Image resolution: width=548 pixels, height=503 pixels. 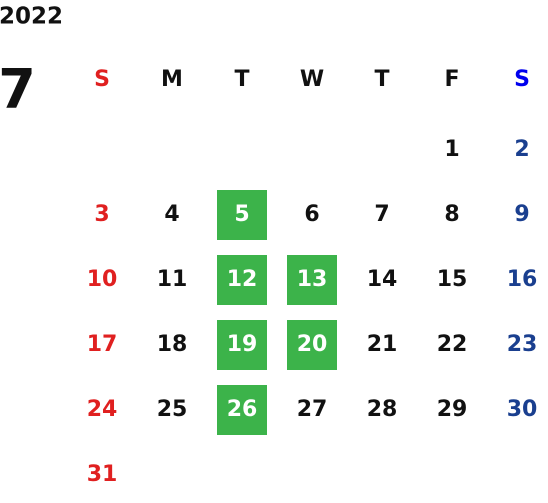 What do you see at coordinates (521, 214) in the screenshot?
I see `day: 9` at bounding box center [521, 214].